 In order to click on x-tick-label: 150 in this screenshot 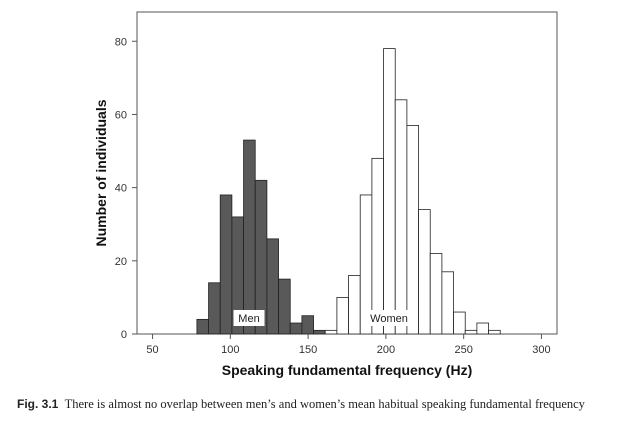, I will do `click(308, 350)`.